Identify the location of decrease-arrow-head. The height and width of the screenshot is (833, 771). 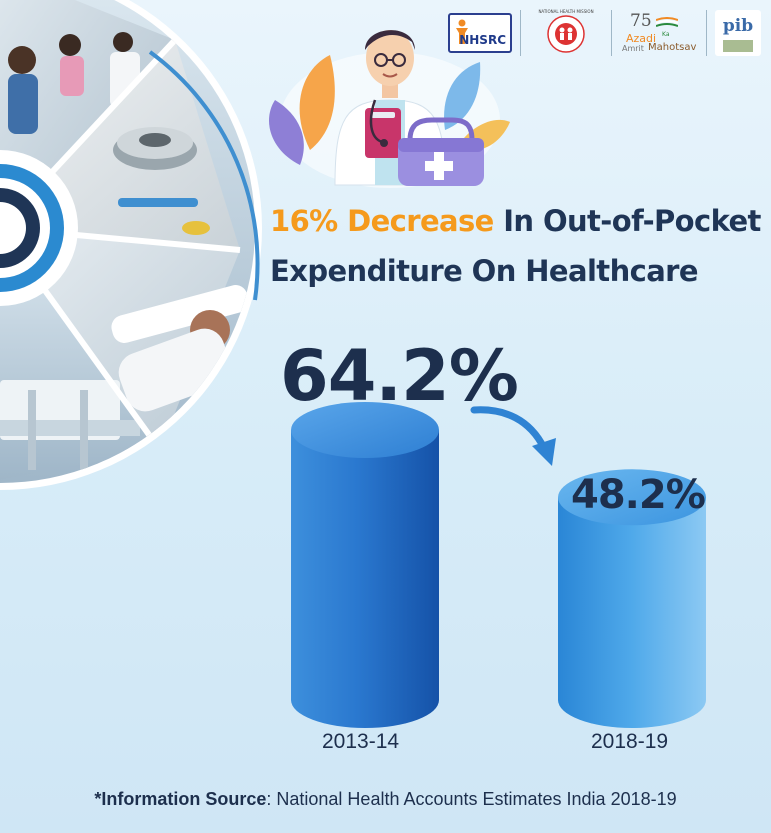
(544, 452).